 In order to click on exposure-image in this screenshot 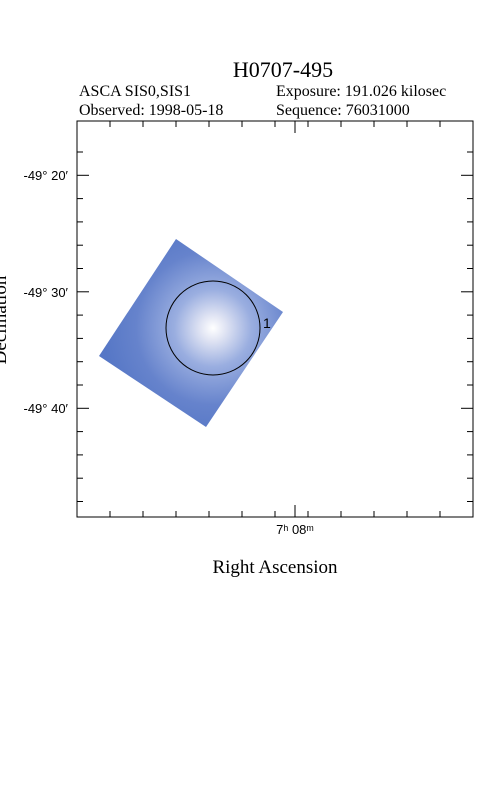, I will do `click(191, 333)`.